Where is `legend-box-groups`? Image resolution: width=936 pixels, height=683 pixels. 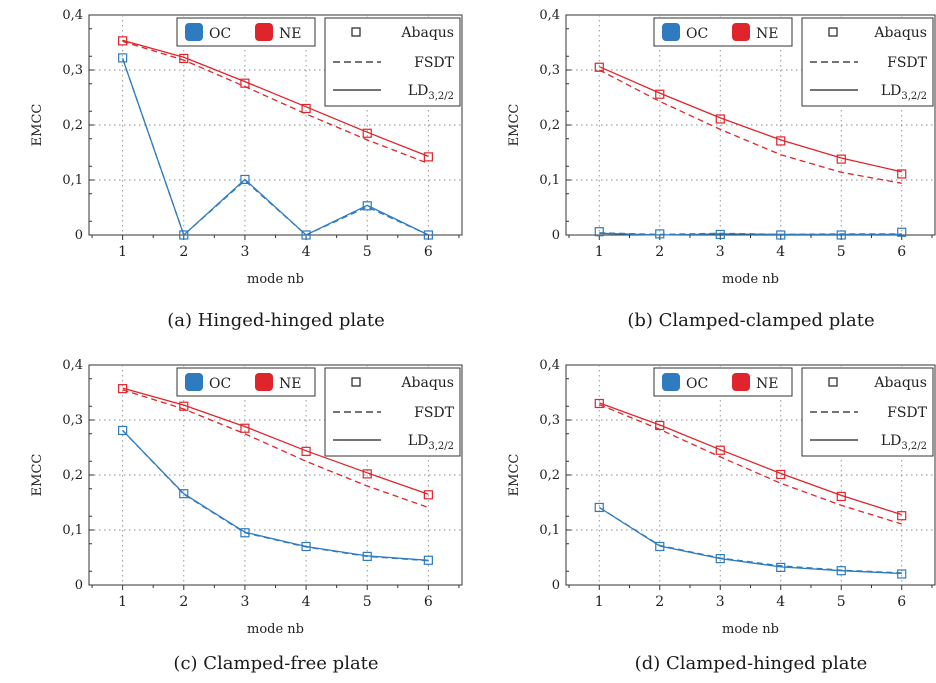 legend-box-groups is located at coordinates (246, 382).